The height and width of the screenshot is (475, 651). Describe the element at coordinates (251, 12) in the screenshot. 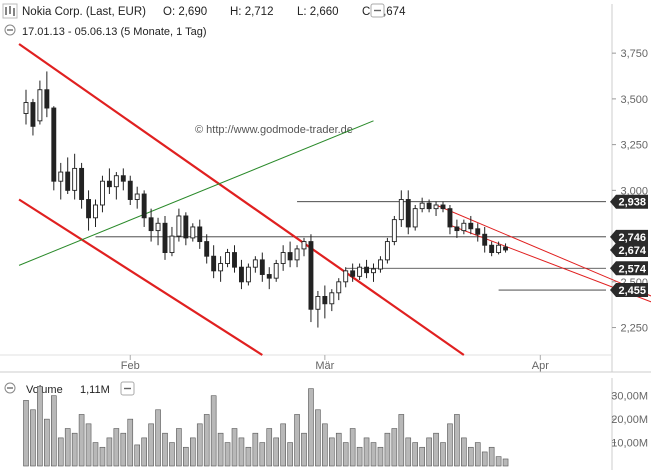

I see `high-value: H: 2,712` at that location.